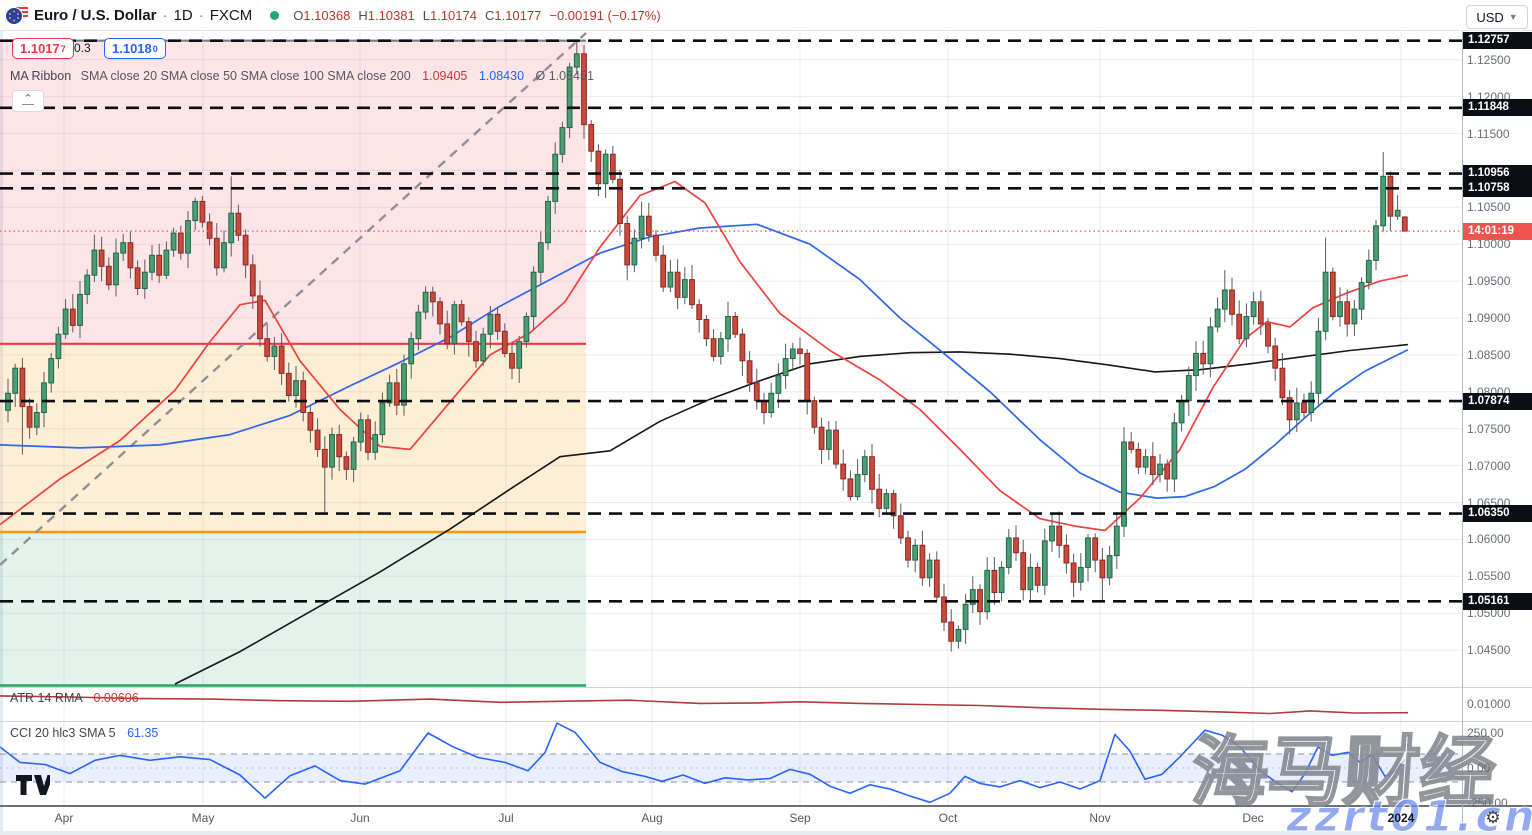 The height and width of the screenshot is (835, 1532). Describe the element at coordinates (1489, 207) in the screenshot. I see `price-tick-label: 1.10500` at that location.